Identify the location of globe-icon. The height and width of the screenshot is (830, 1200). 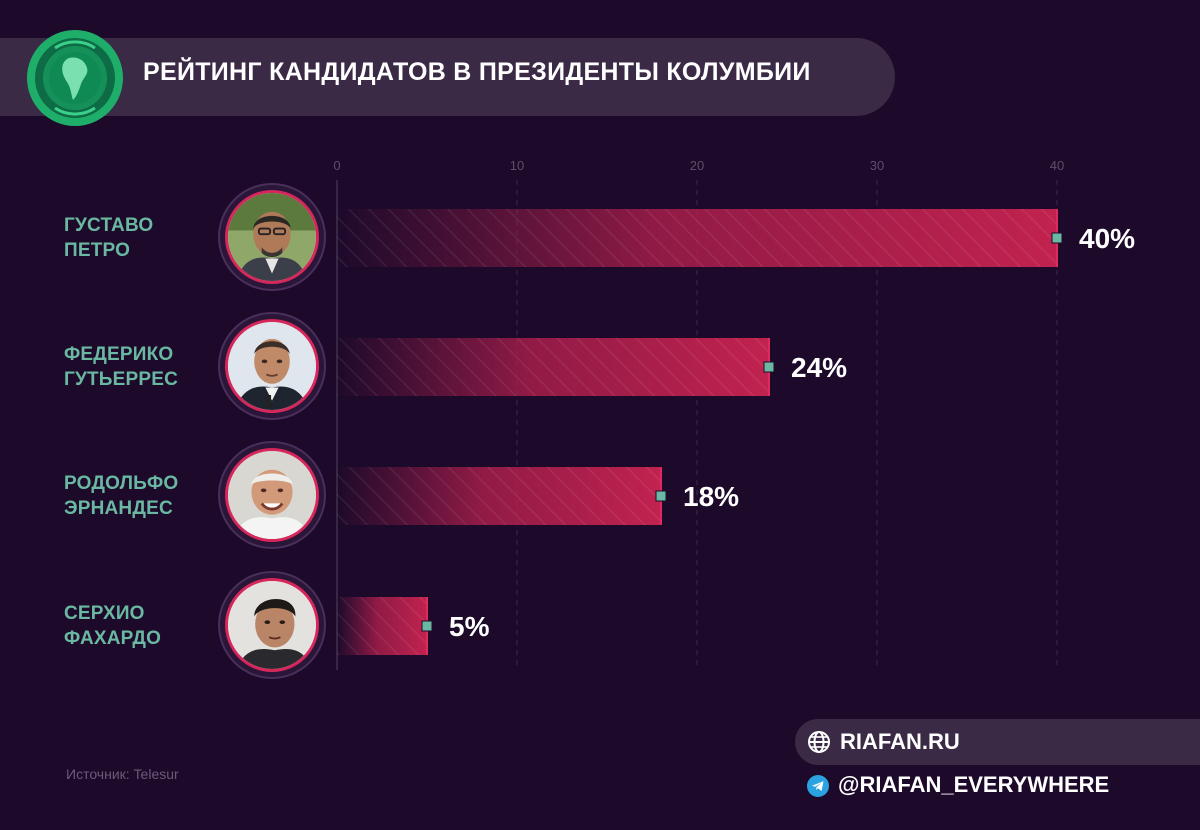
(819, 742).